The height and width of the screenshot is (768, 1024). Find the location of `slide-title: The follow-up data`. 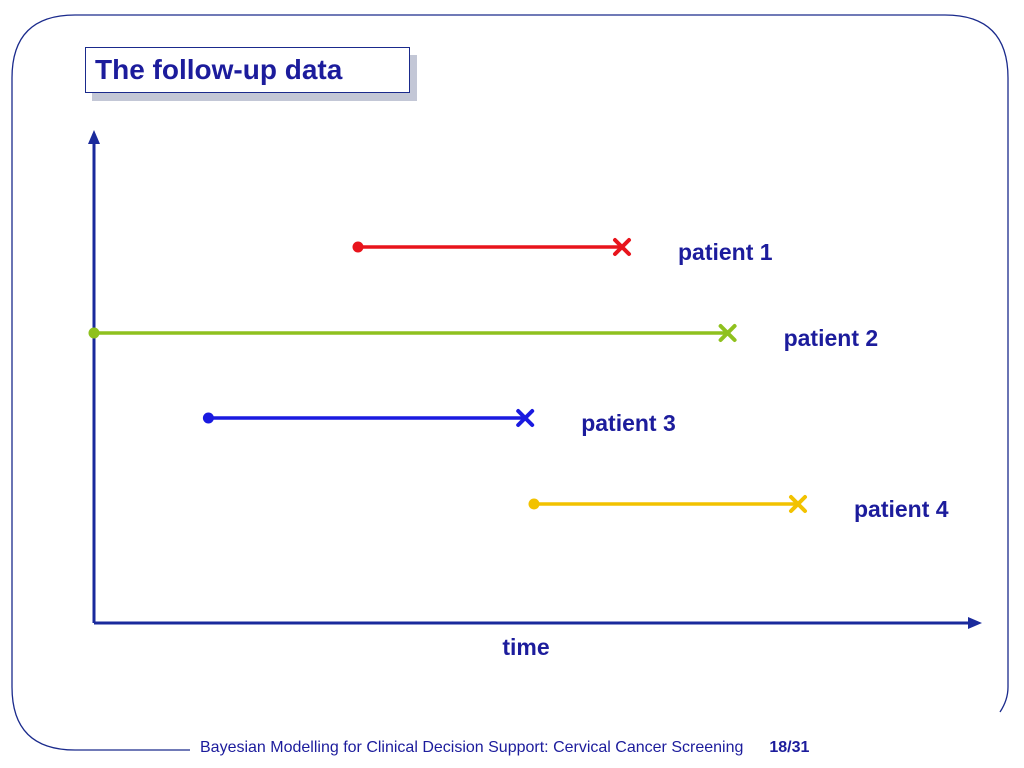

slide-title: The follow-up data is located at coordinates (219, 69).